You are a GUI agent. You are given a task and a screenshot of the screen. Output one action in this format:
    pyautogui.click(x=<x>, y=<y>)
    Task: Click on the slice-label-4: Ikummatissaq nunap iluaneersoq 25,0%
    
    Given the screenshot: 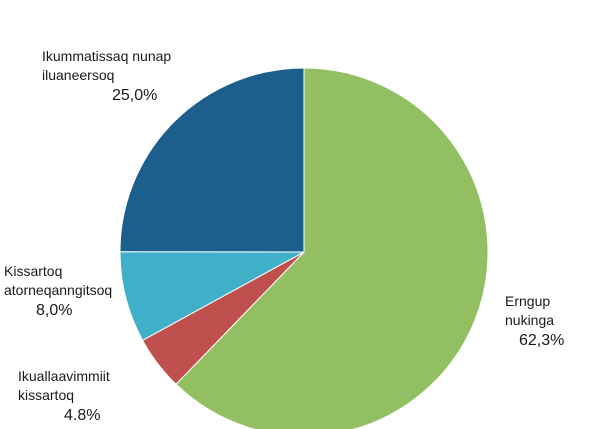 What is the action you would take?
    pyautogui.click(x=106, y=76)
    